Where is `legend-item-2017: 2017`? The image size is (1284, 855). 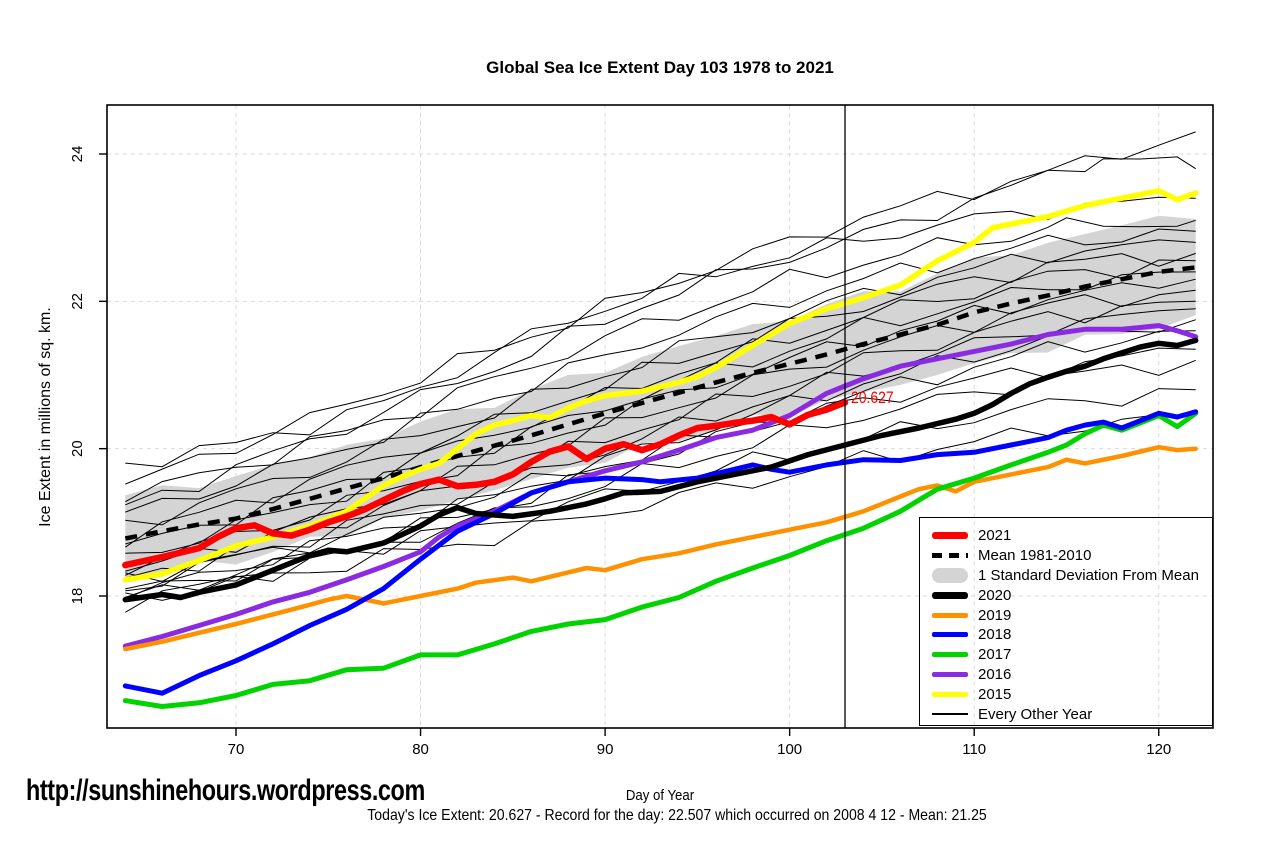
legend-item-2017: 2017 is located at coordinates (1066, 655).